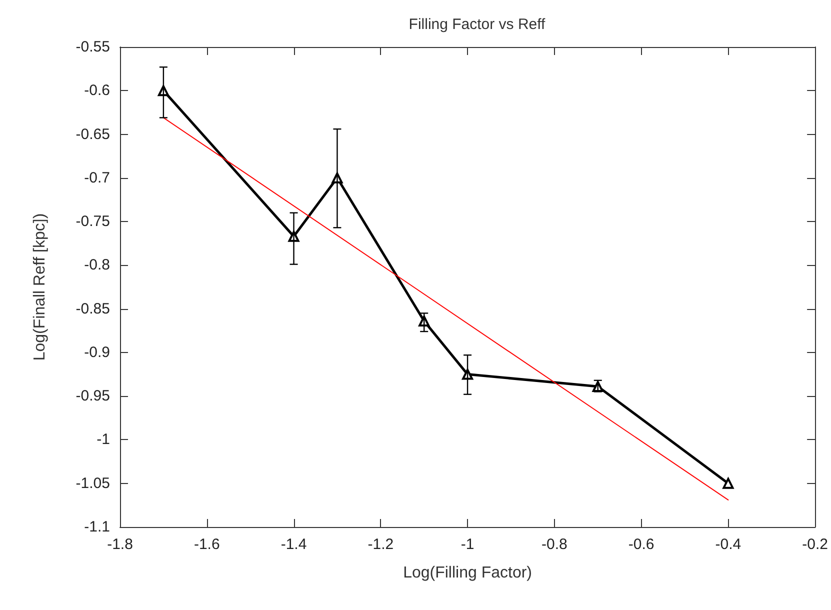 The height and width of the screenshot is (610, 831). What do you see at coordinates (93, 134) in the screenshot?
I see `y-tick-label: -0.65` at bounding box center [93, 134].